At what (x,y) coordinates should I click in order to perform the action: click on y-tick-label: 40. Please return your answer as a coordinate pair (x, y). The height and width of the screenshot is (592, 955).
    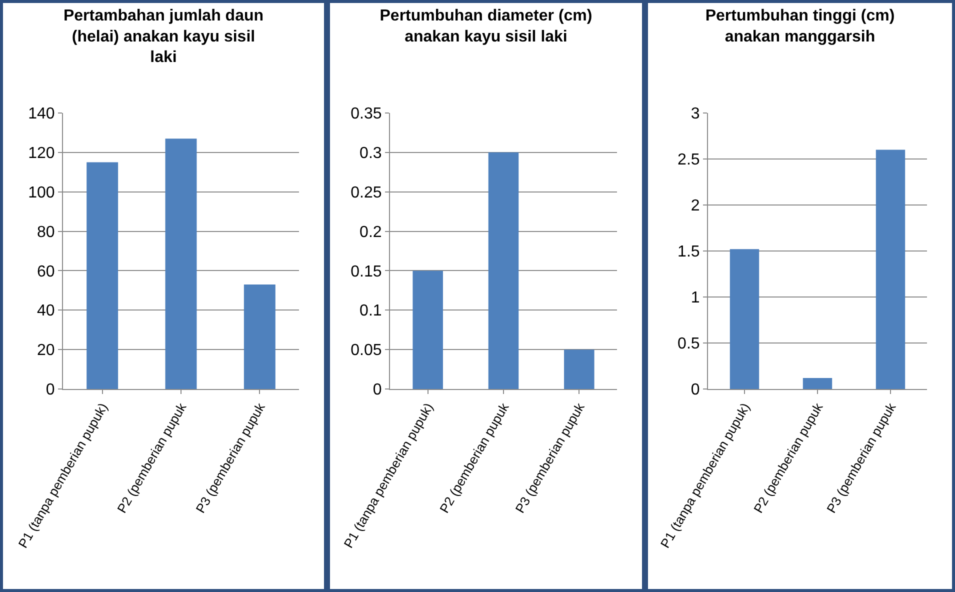
    Looking at the image, I should click on (46, 311).